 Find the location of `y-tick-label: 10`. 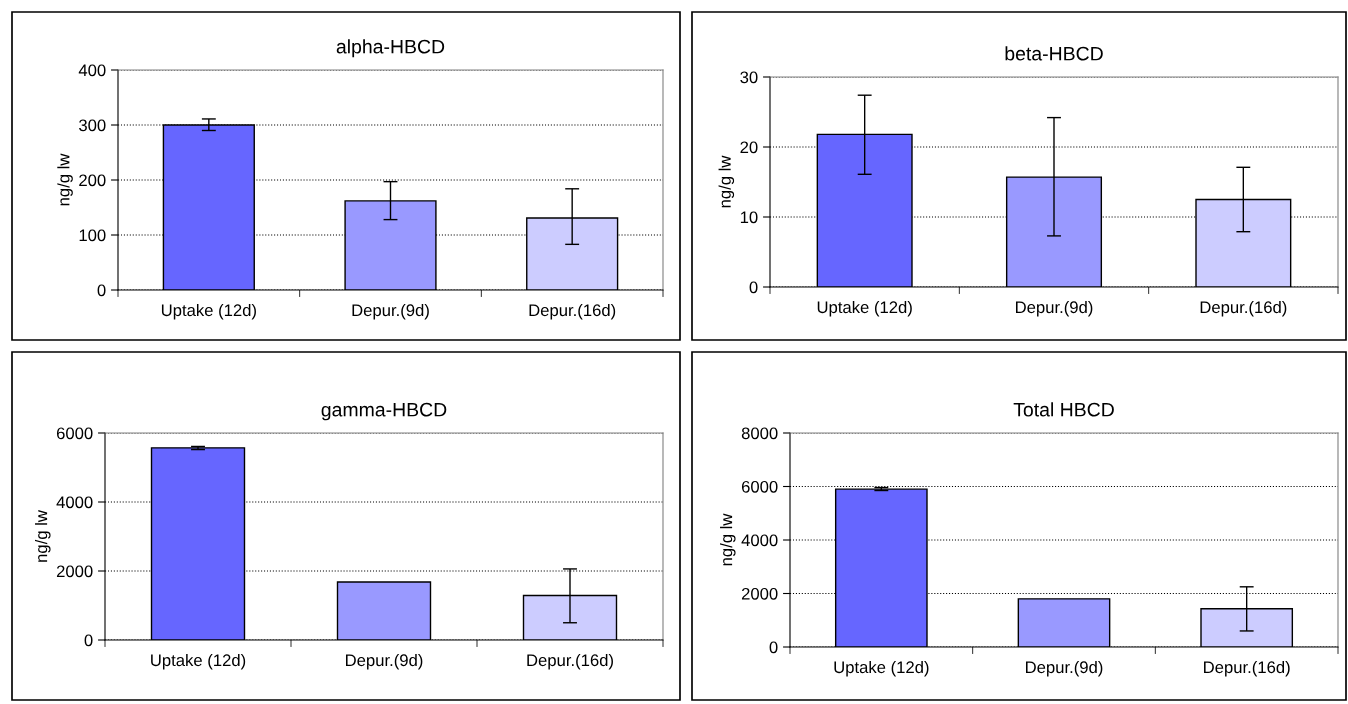

y-tick-label: 10 is located at coordinates (749, 217).